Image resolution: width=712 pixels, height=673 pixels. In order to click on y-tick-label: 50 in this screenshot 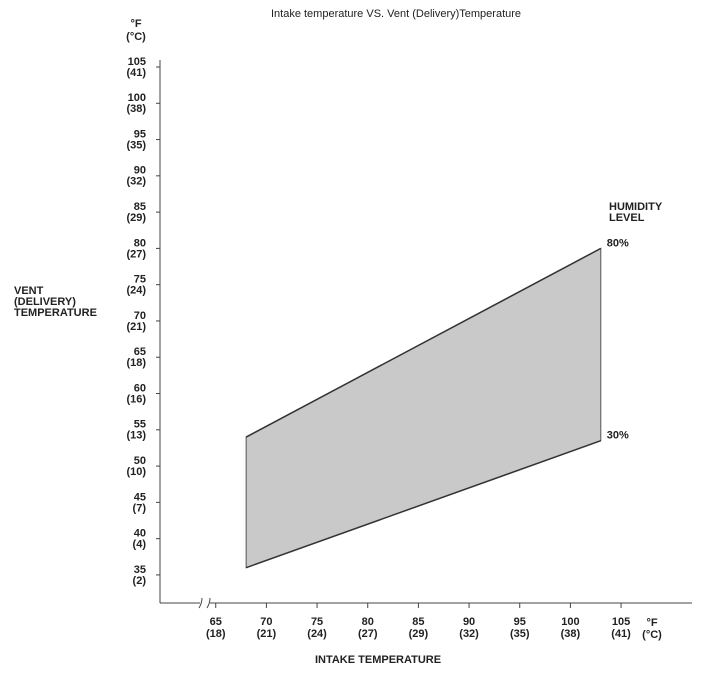, I will do `click(140, 461)`.